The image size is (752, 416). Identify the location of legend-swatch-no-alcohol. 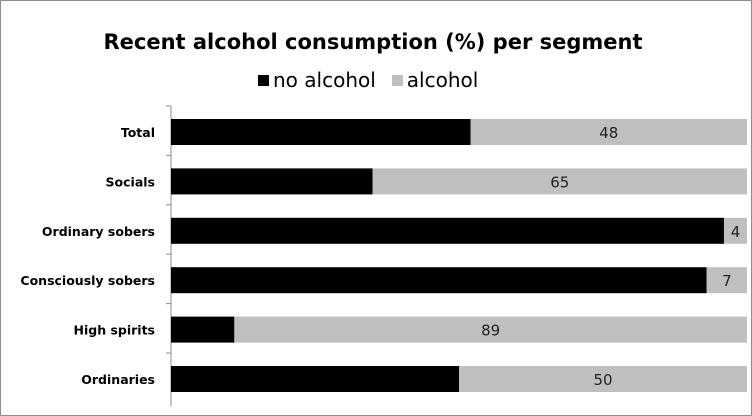
(263, 80).